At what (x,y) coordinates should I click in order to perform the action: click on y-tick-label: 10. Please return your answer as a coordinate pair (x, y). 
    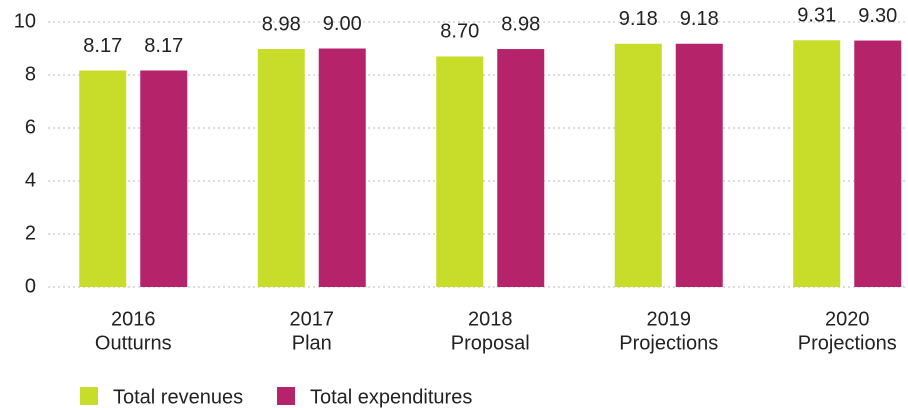
    Looking at the image, I should click on (25, 21).